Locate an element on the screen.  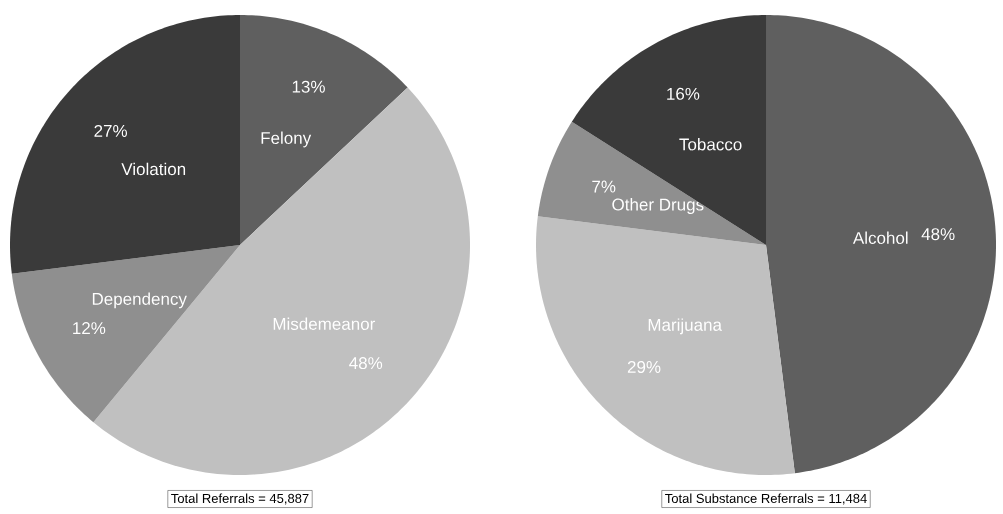
slice-label: Other Drugs is located at coordinates (658, 206).